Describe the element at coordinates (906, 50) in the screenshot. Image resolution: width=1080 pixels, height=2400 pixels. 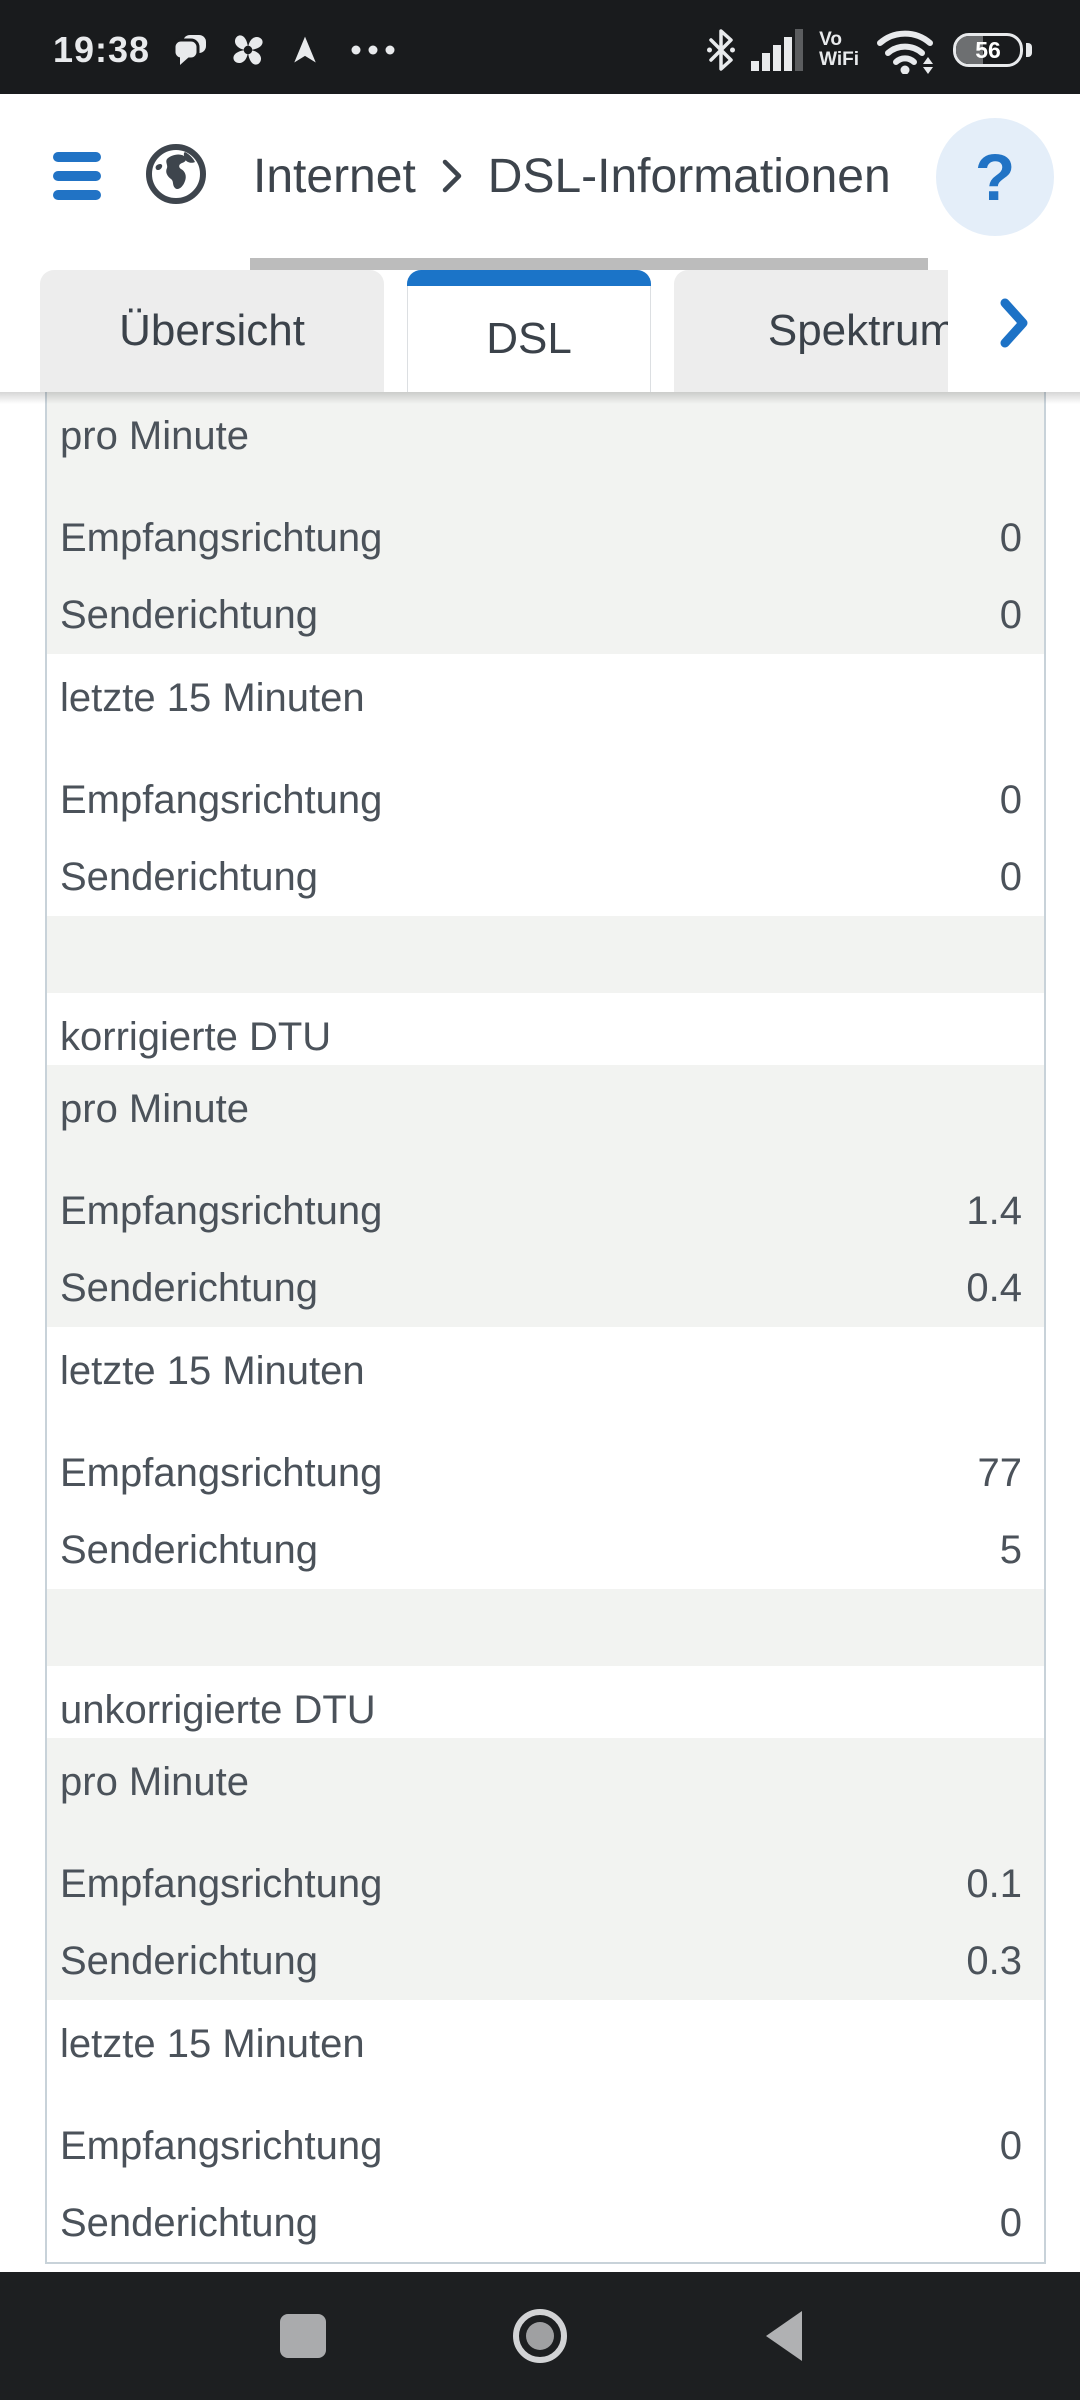
I see `wifi-icon` at that location.